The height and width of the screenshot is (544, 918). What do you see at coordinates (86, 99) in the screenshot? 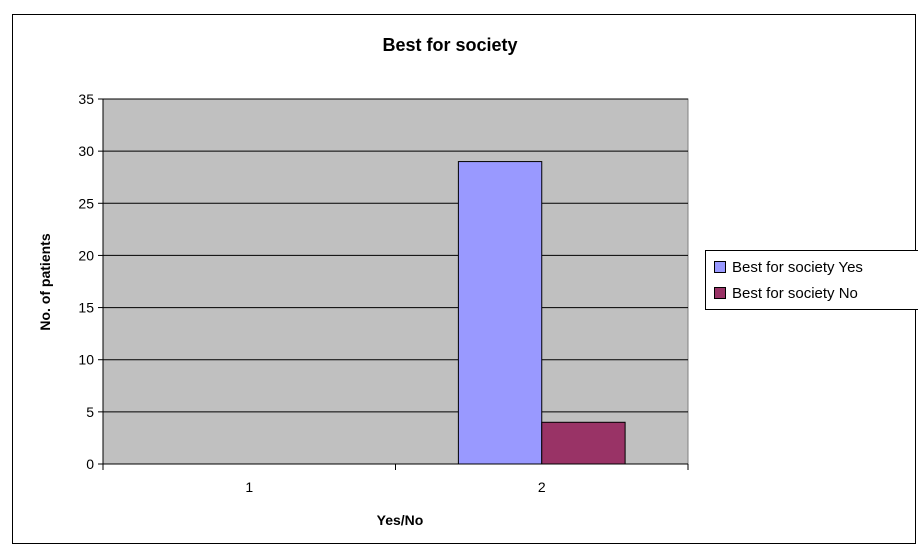
I see `y-tick-label: 35` at bounding box center [86, 99].